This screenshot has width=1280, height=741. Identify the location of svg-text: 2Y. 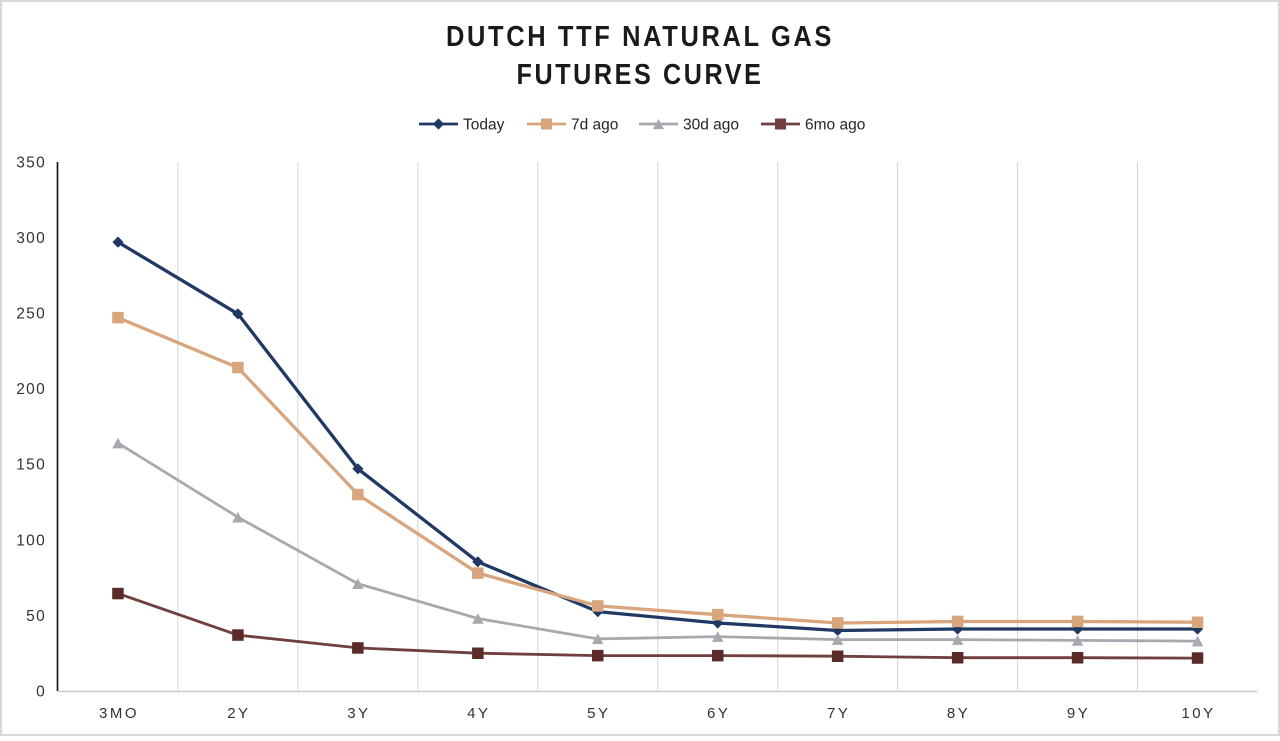
(238, 713).